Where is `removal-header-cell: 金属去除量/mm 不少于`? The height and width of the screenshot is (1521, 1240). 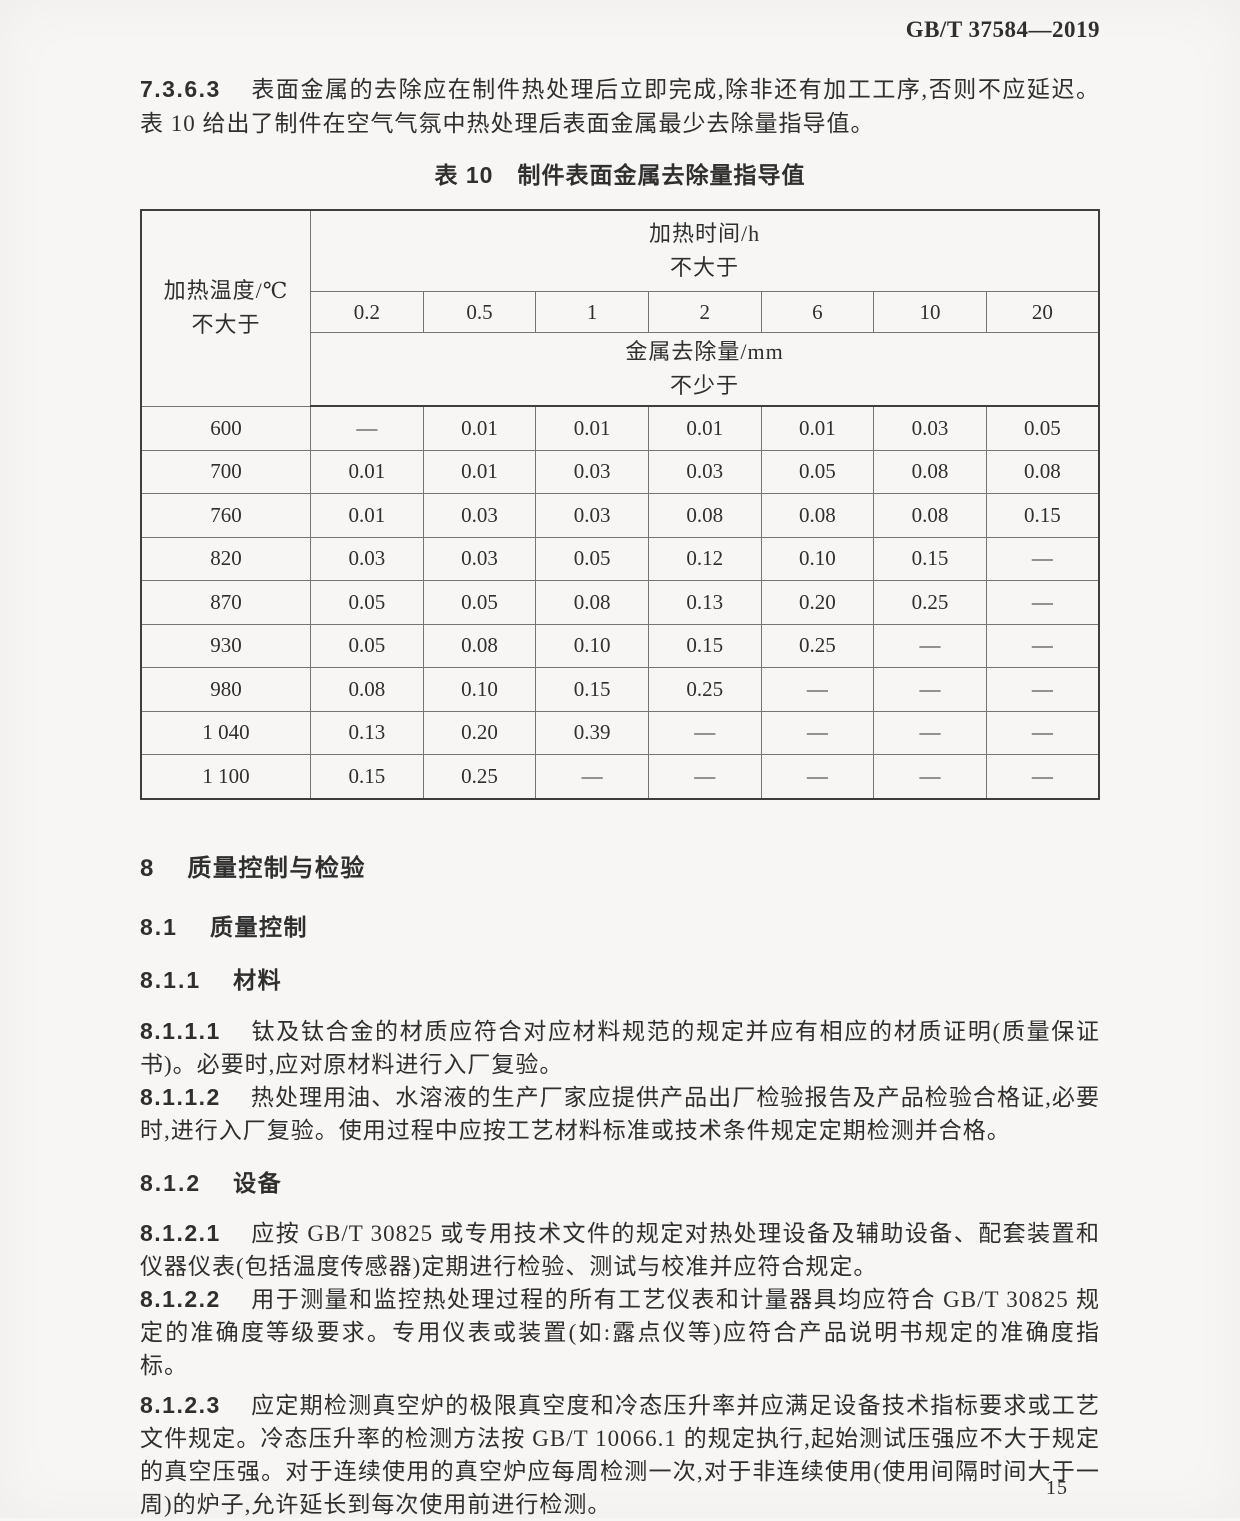 removal-header-cell: 金属去除量/mm 不少于 is located at coordinates (705, 369).